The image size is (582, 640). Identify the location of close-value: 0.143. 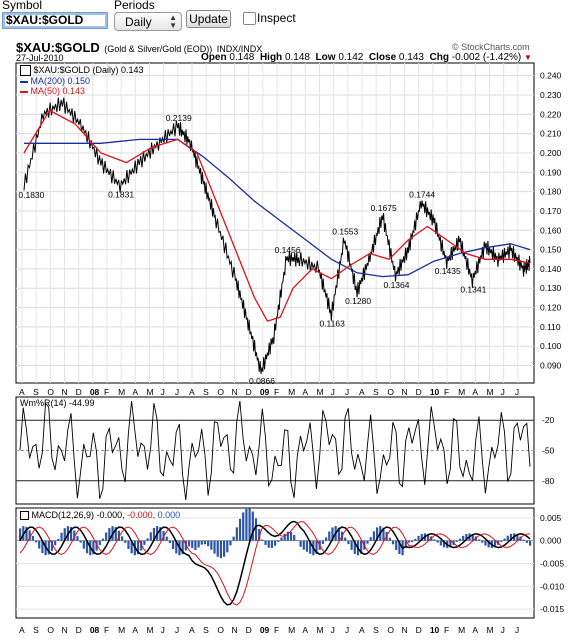
(411, 57).